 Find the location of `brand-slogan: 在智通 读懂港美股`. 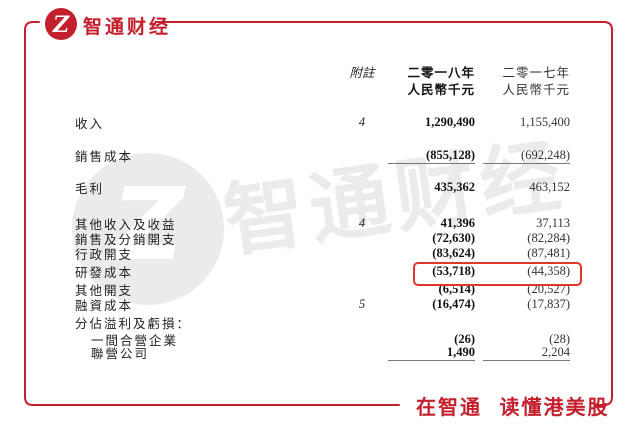

brand-slogan: 在智通 读懂港美股 is located at coordinates (513, 408).